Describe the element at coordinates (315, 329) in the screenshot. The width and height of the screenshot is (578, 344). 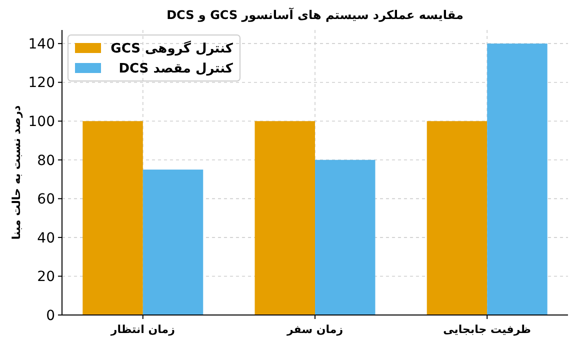
I see `x-tick-label: زمان سفر` at that location.